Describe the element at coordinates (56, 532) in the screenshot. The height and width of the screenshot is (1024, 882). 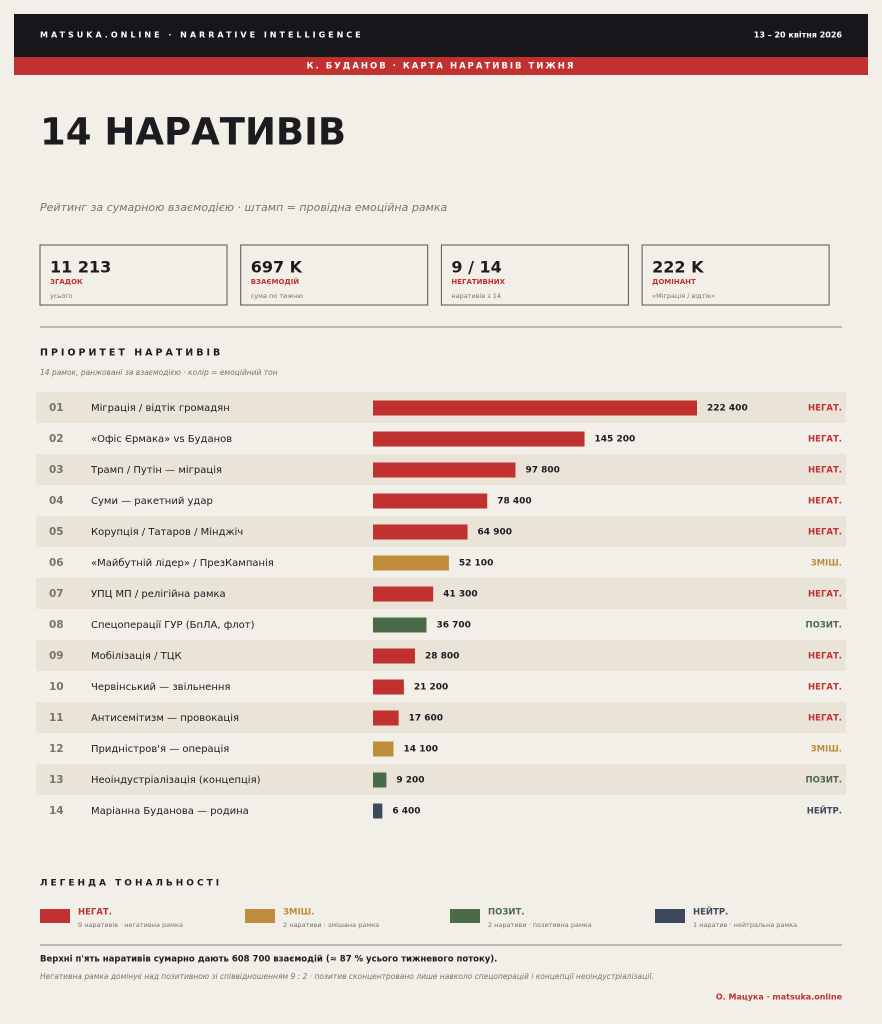
I see `rank: 05` at that location.